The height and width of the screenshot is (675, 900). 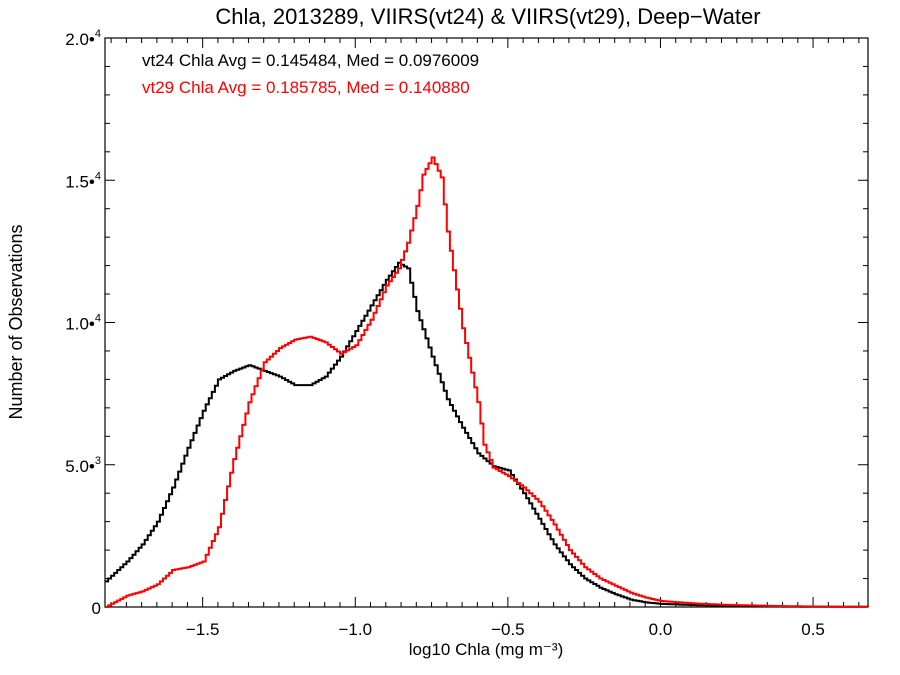 I want to click on annotation-vt29: vt29 Chla Avg = 0.185785, Med = 0.140880, so click(x=306, y=87).